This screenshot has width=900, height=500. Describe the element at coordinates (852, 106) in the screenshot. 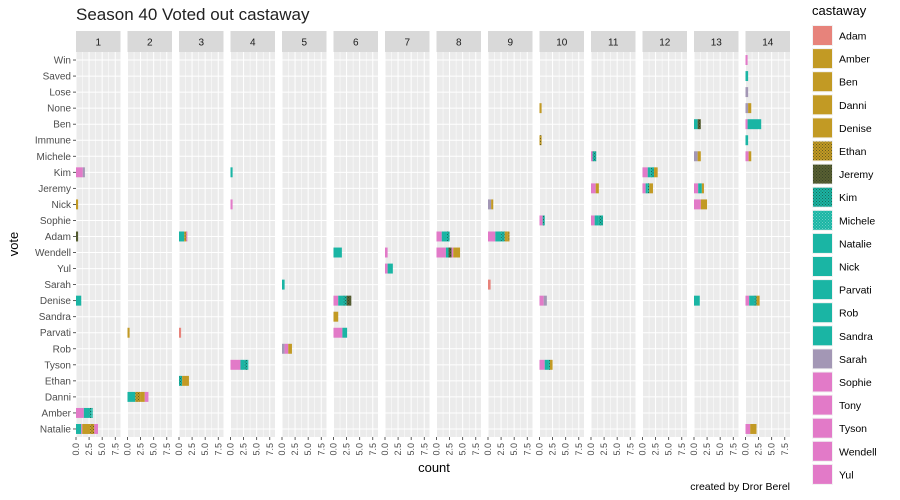

I see `legend-label: Danni` at that location.